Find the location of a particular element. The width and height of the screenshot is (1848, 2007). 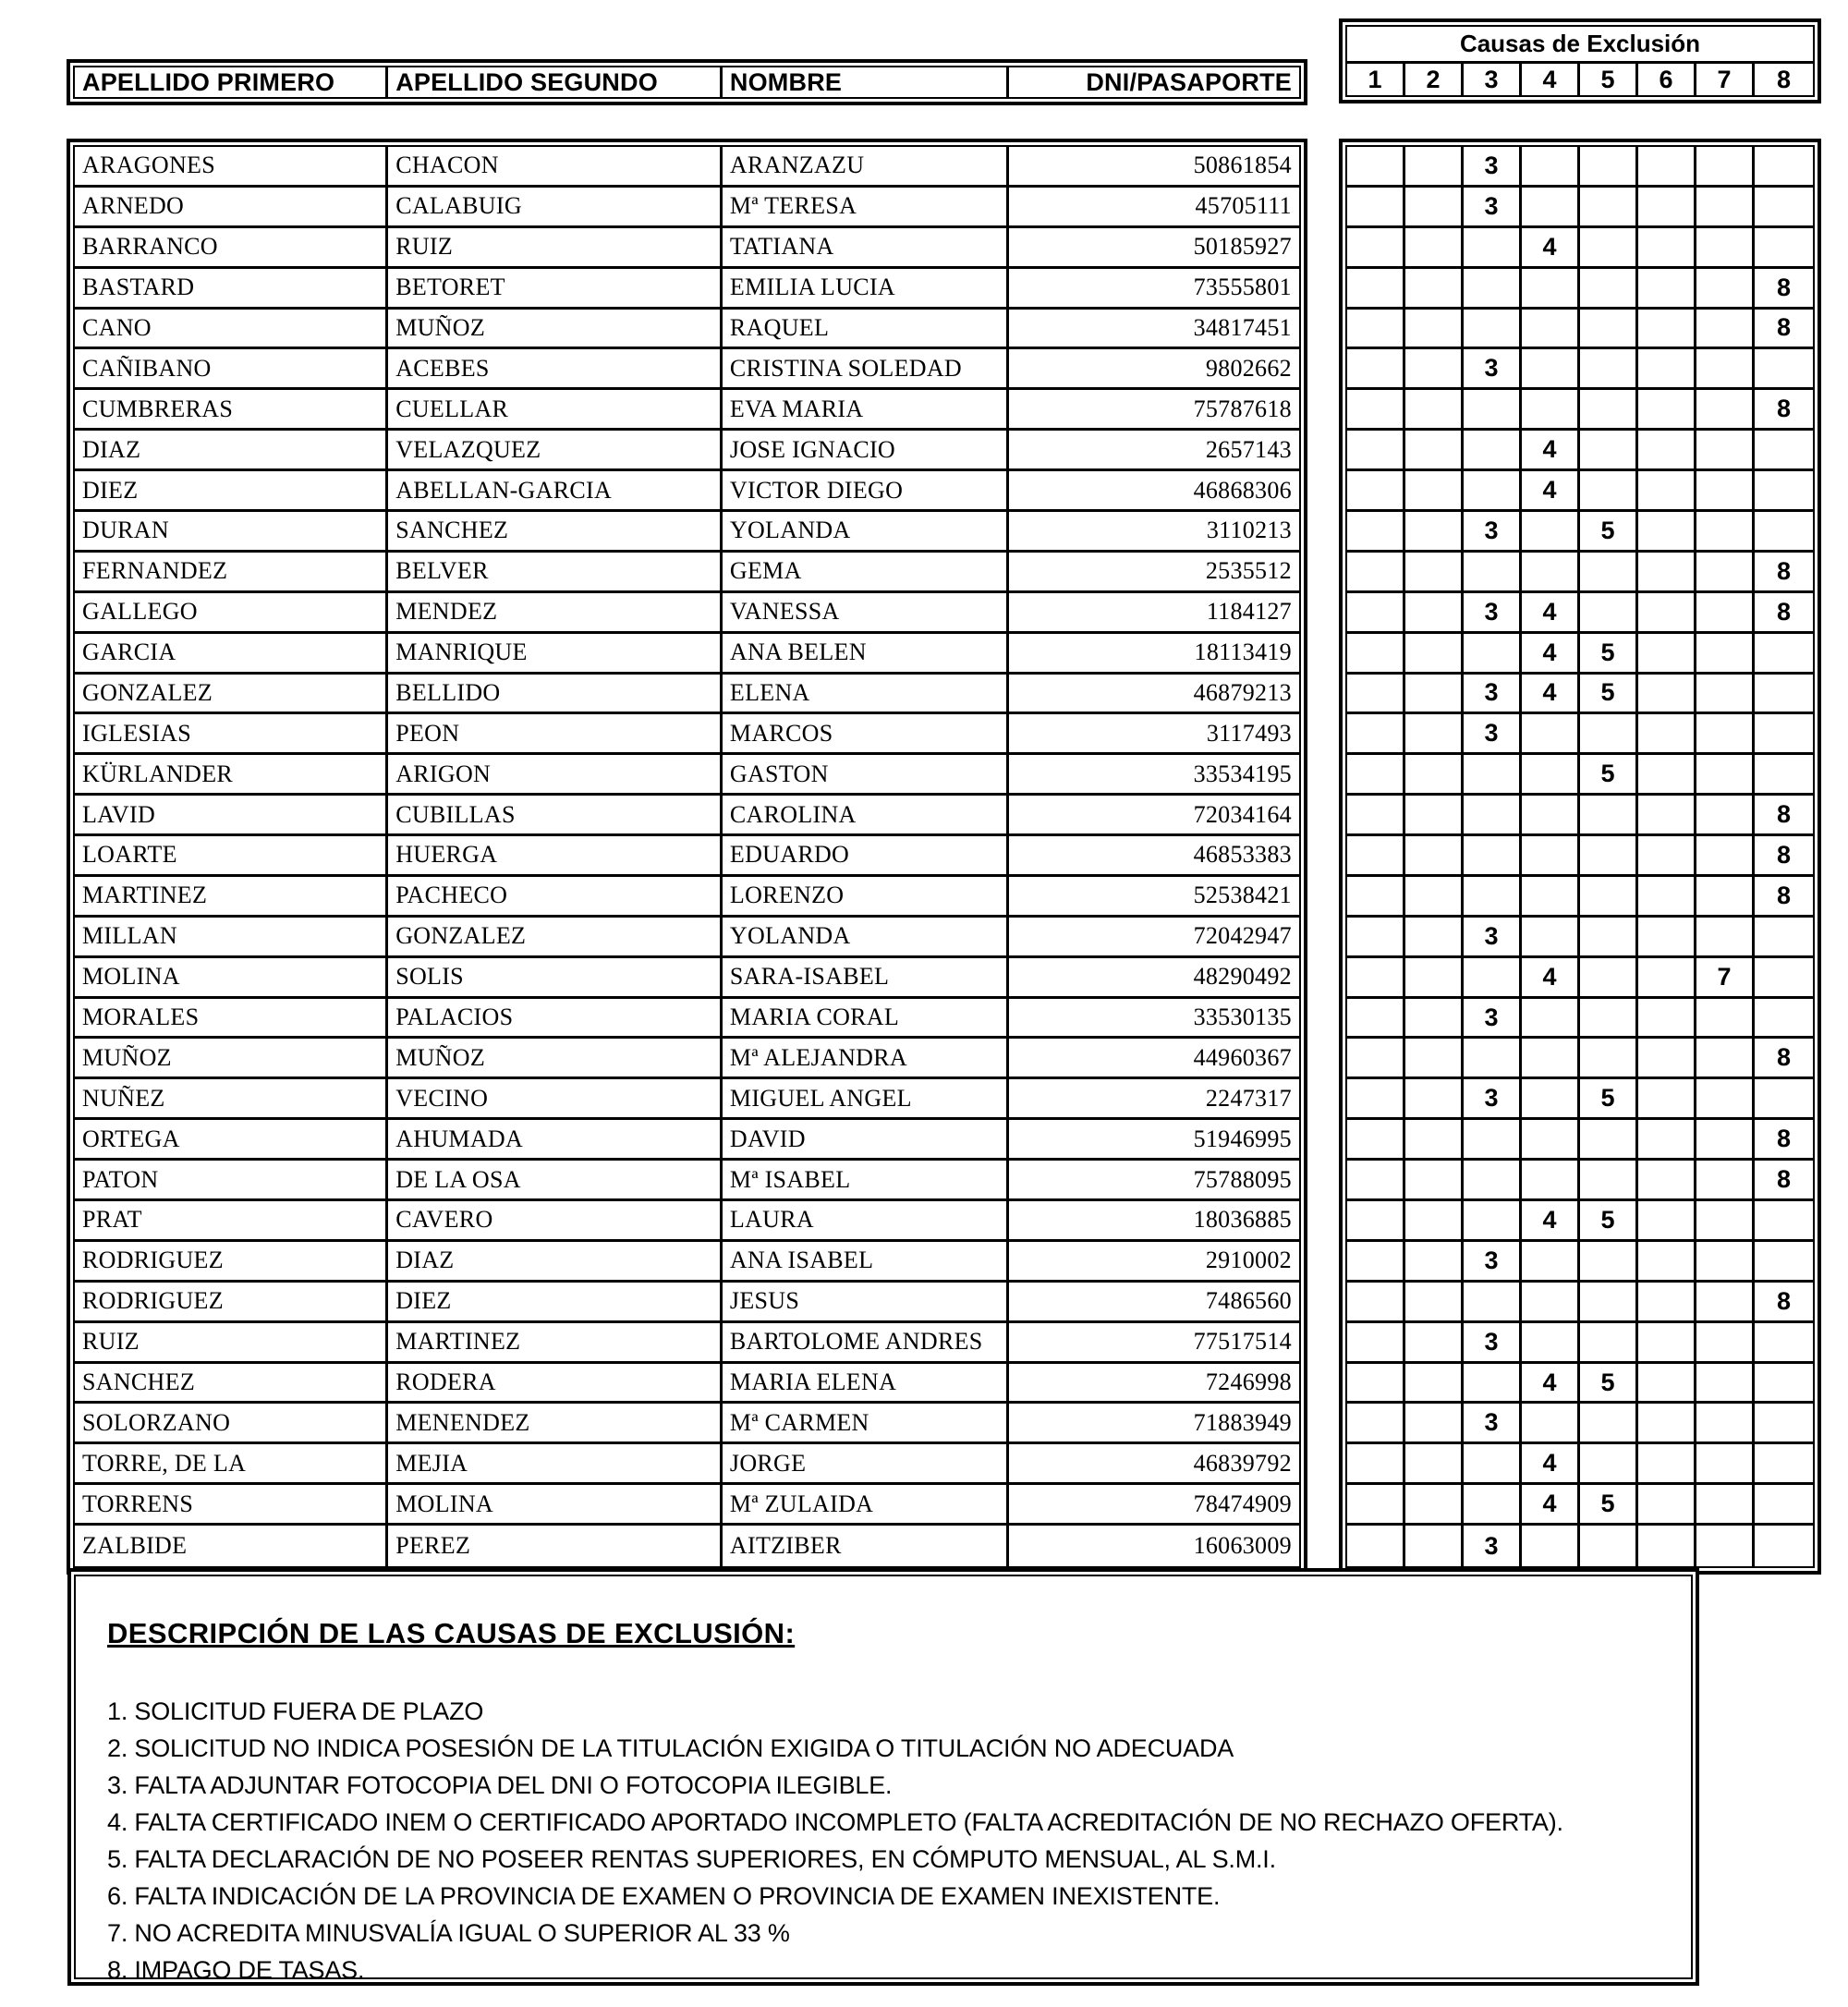

table-row: TORRENS MOLINA Mª ZULAIDA 78474909 is located at coordinates (687, 1506).